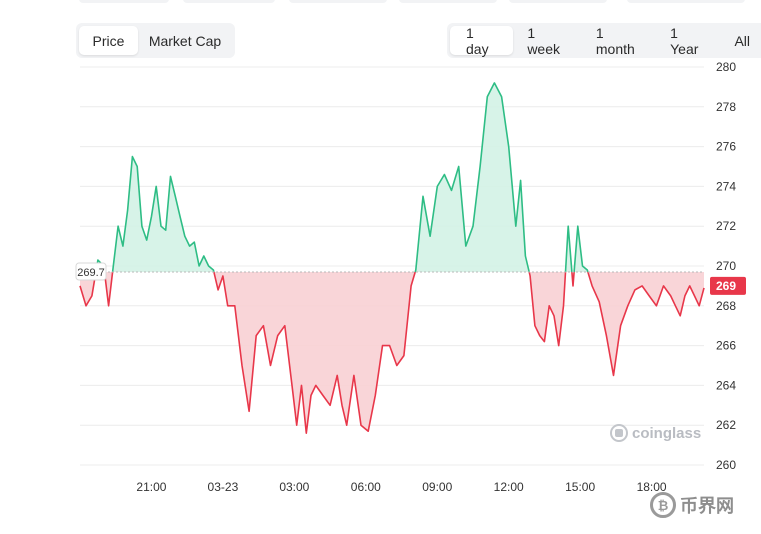 This screenshot has width=761, height=534. I want to click on metric-toggle: Price Market Cap, so click(155, 40).